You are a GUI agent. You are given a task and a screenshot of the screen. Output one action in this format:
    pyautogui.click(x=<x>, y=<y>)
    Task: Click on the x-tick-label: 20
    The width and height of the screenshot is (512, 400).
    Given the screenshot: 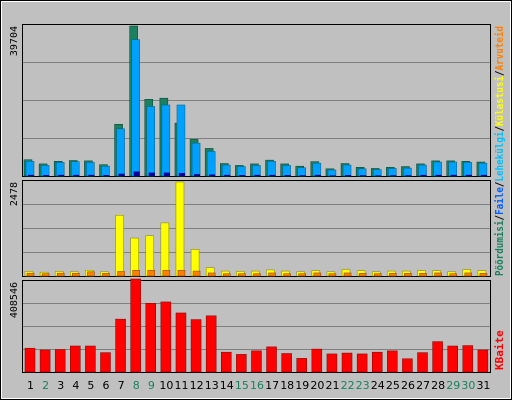 What is the action you would take?
    pyautogui.click(x=317, y=385)
    